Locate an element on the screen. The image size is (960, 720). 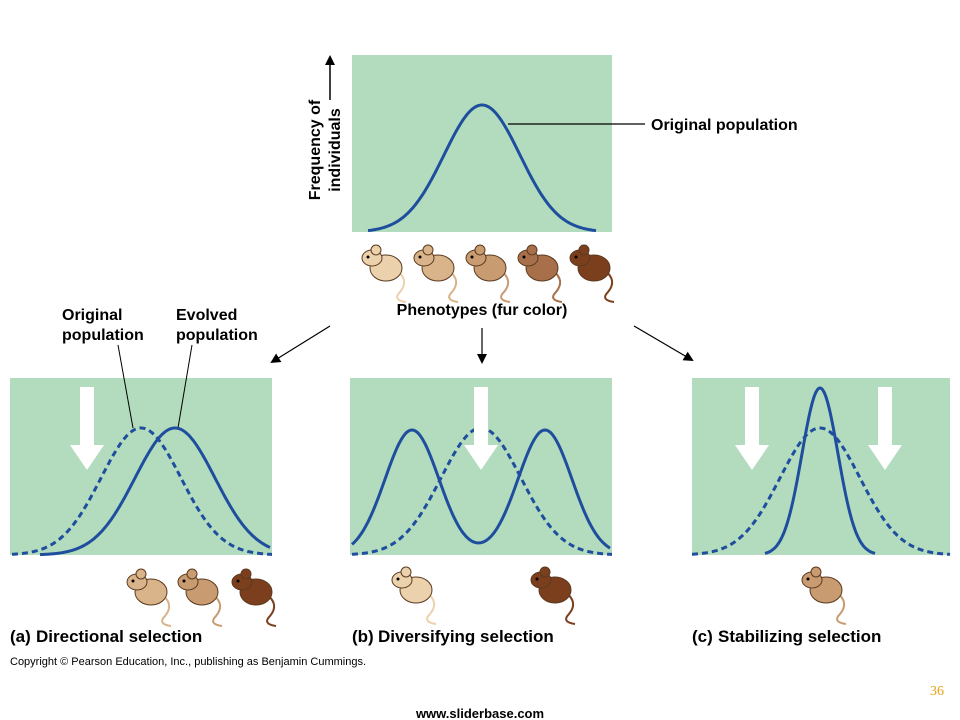
panel-letter: (b) is located at coordinates (363, 636).